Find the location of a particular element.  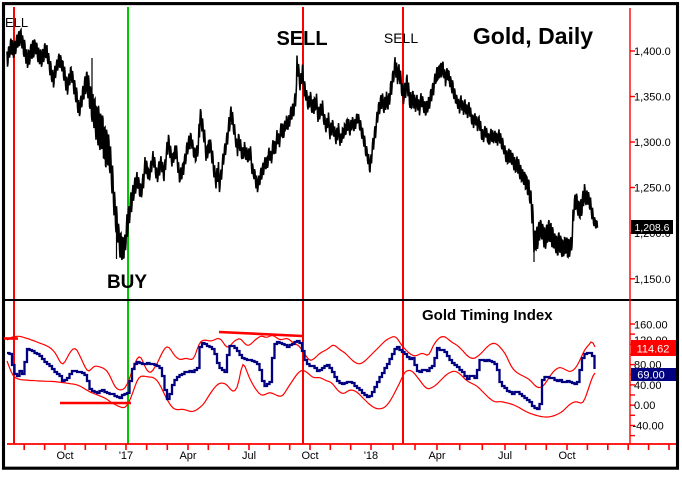

svg-text: 1,400.0 is located at coordinates (652, 52).